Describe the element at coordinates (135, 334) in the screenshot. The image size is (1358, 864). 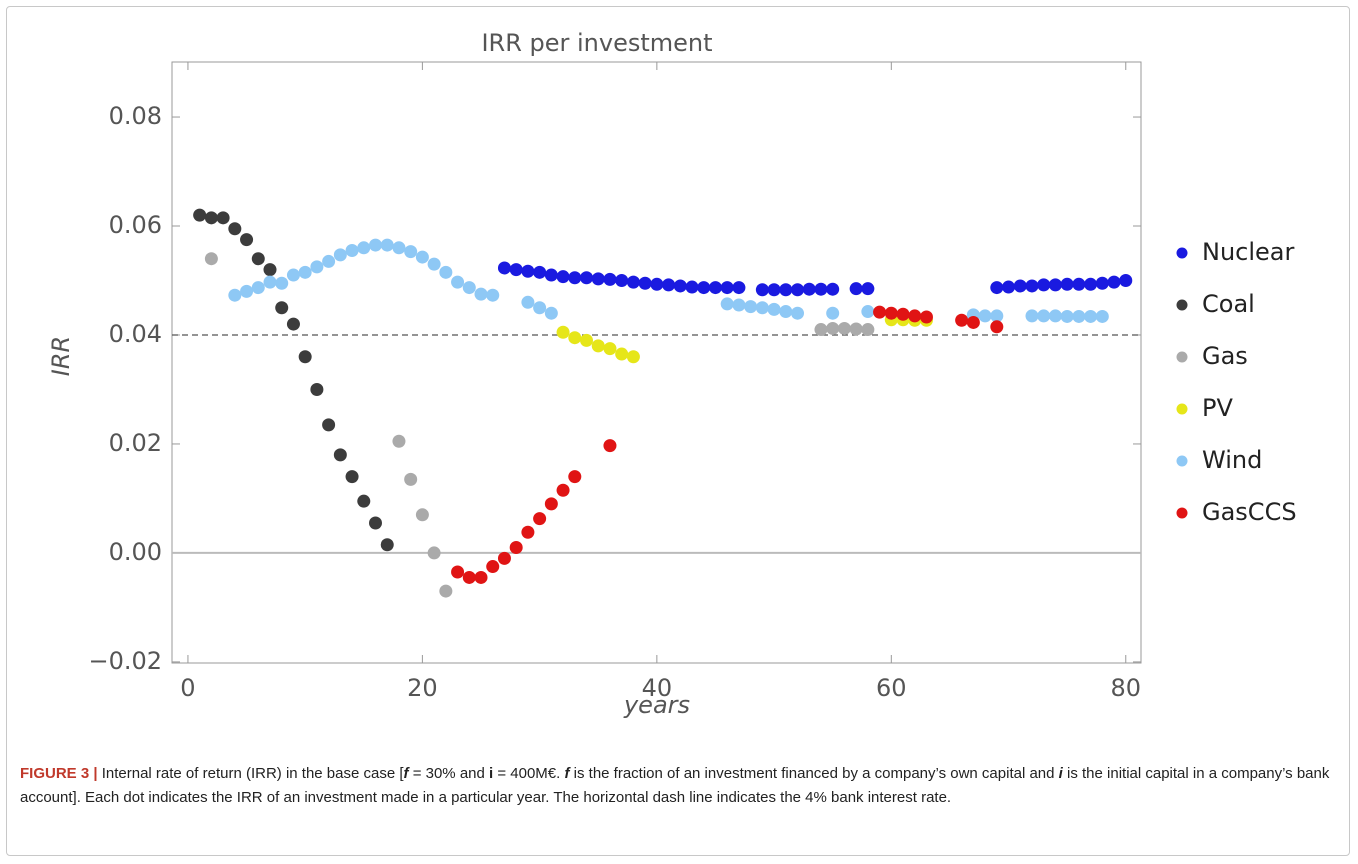
I see `y-tick-label: 0.04` at that location.